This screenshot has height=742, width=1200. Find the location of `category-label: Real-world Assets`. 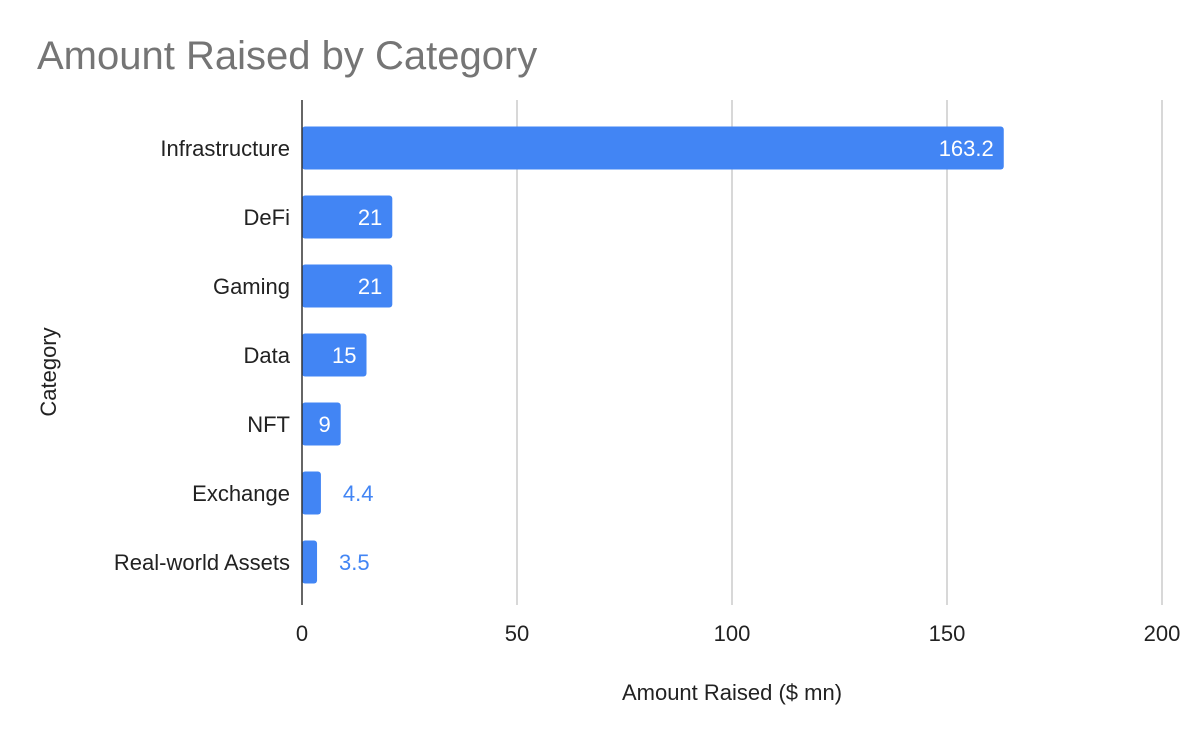

category-label: Real-world Assets is located at coordinates (202, 562).